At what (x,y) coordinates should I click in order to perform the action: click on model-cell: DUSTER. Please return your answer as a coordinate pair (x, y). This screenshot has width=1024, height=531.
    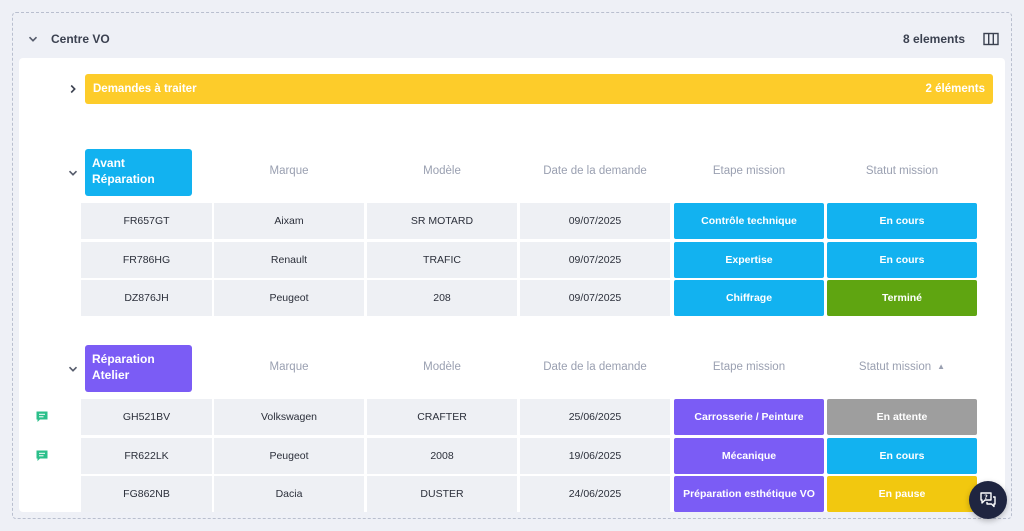
    Looking at the image, I should click on (442, 494).